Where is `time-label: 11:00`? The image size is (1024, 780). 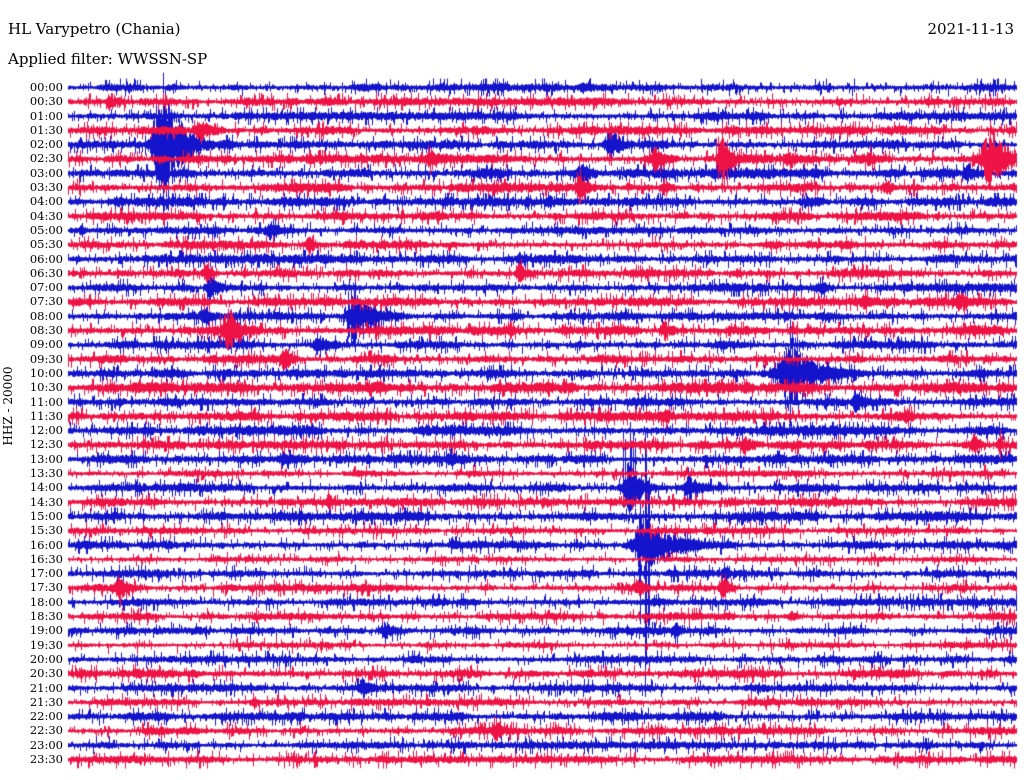 time-label: 11:00 is located at coordinates (46, 401).